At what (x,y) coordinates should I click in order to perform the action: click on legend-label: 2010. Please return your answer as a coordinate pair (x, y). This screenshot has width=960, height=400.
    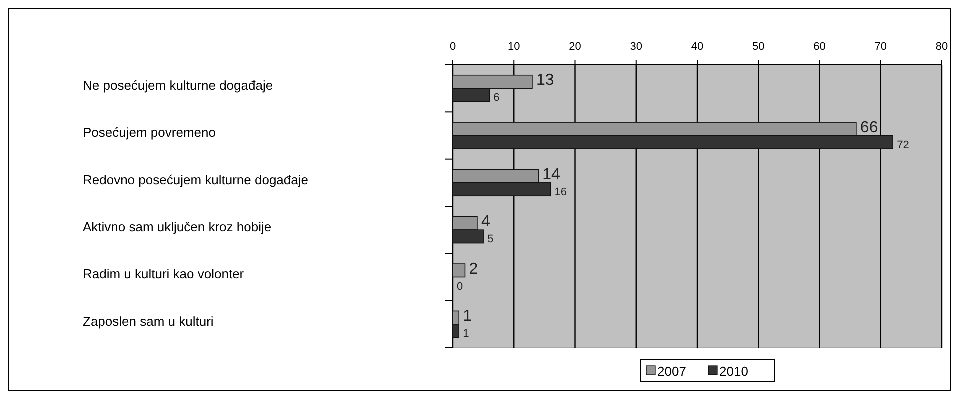
    Looking at the image, I should click on (734, 371).